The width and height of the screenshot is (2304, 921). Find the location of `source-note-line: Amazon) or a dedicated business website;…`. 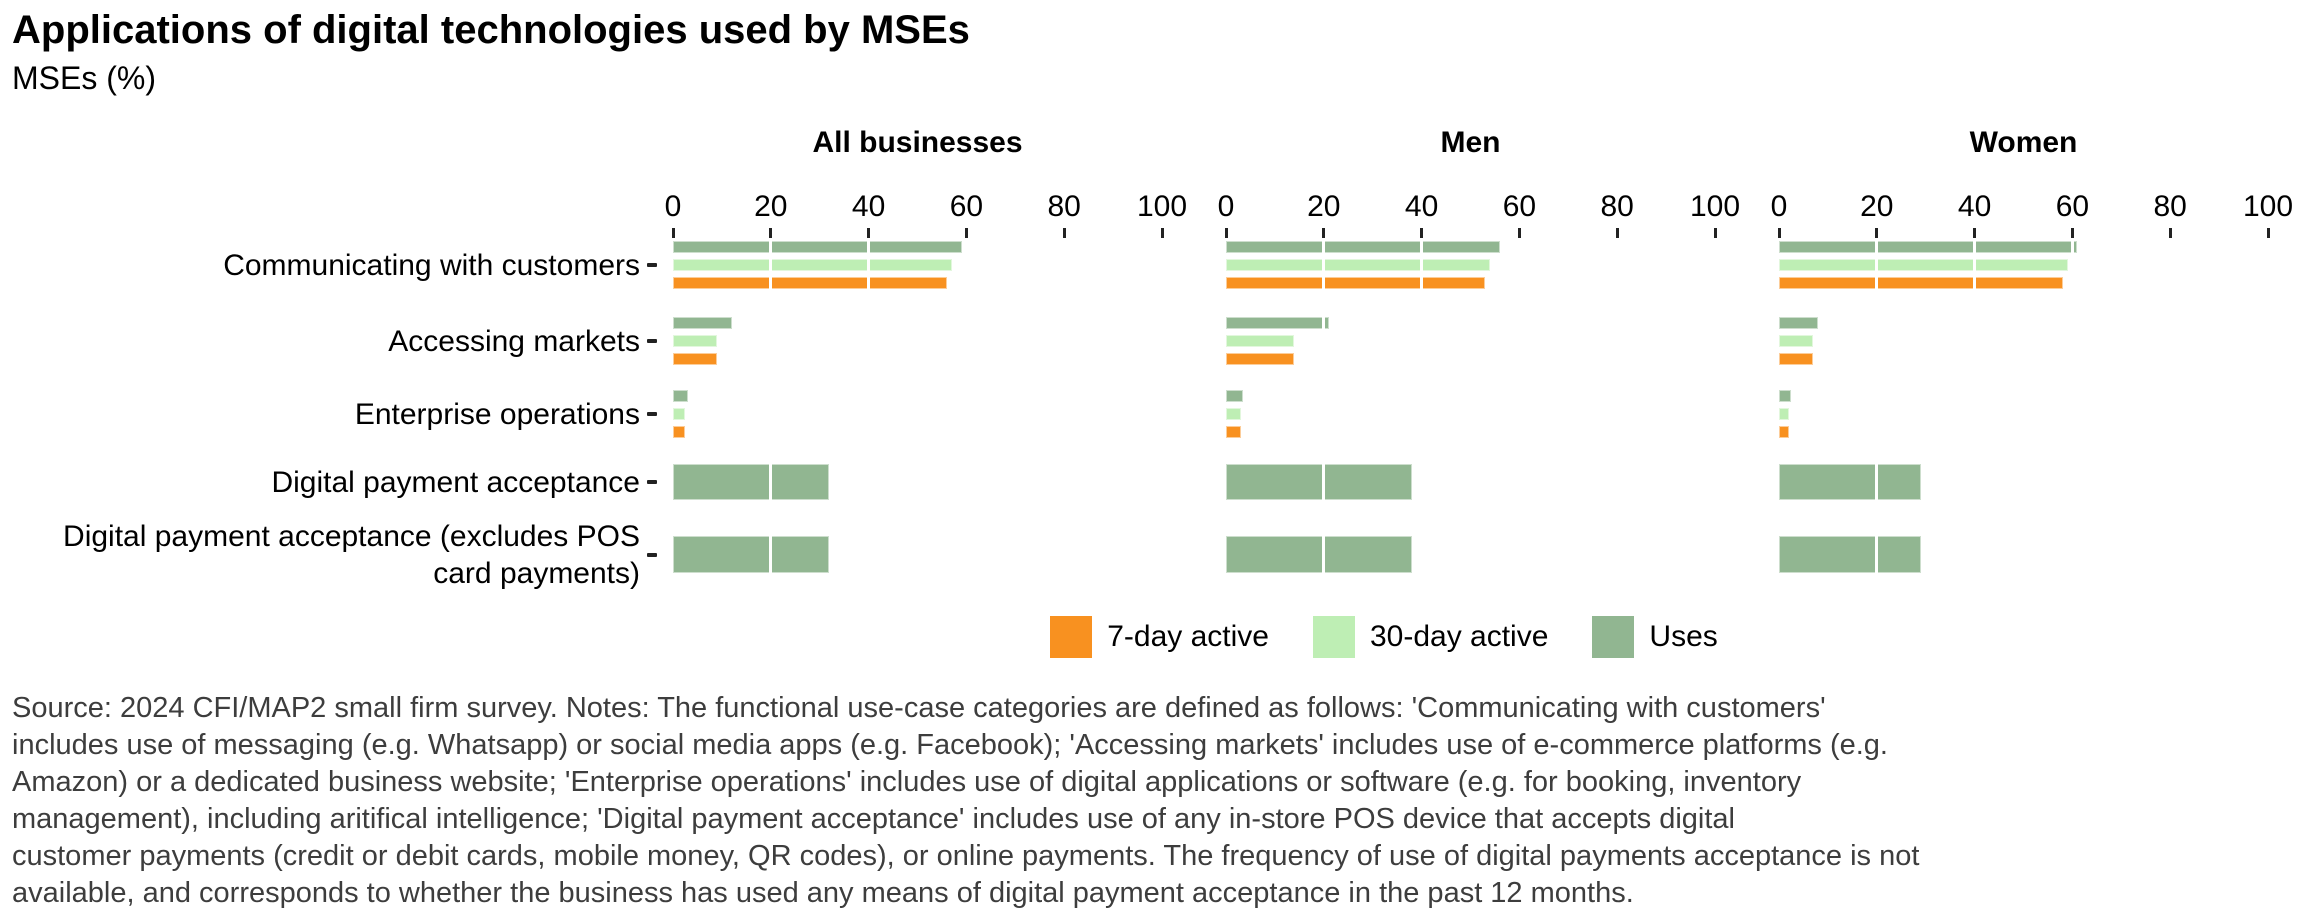

source-note-line: Amazon) or a dedicated business website;… is located at coordinates (907, 782).